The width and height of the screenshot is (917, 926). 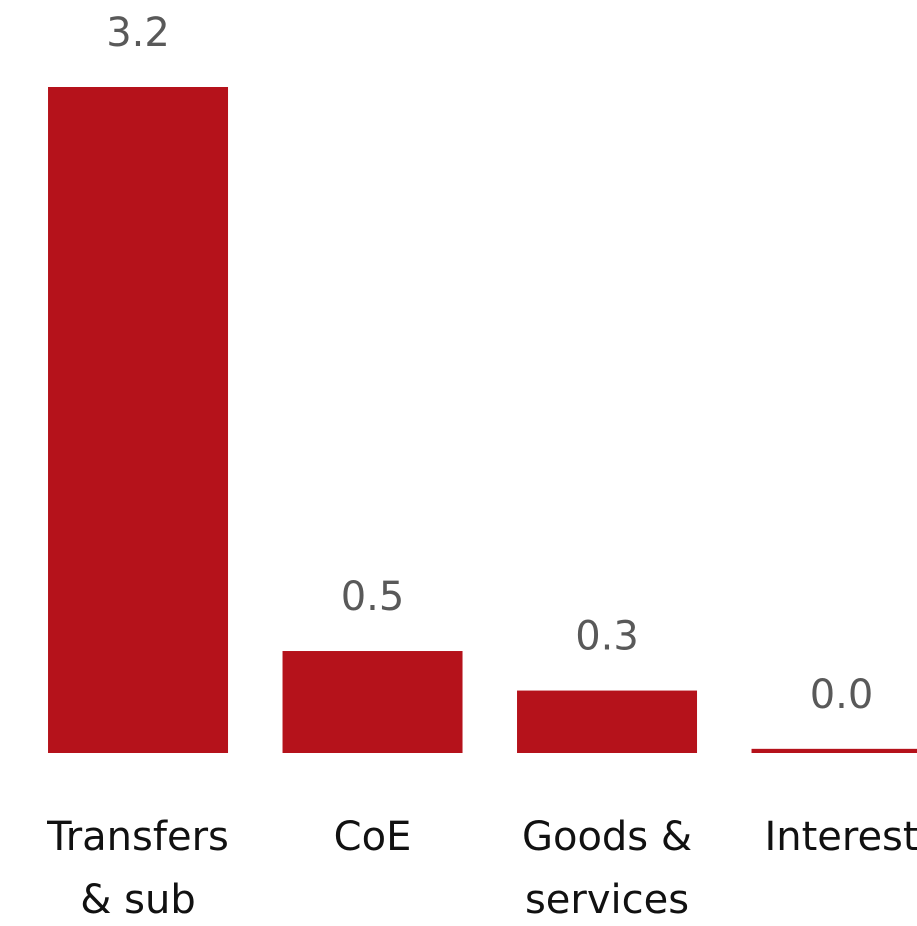 I want to click on x-tick-label: Goods & services, so click(x=607, y=868).